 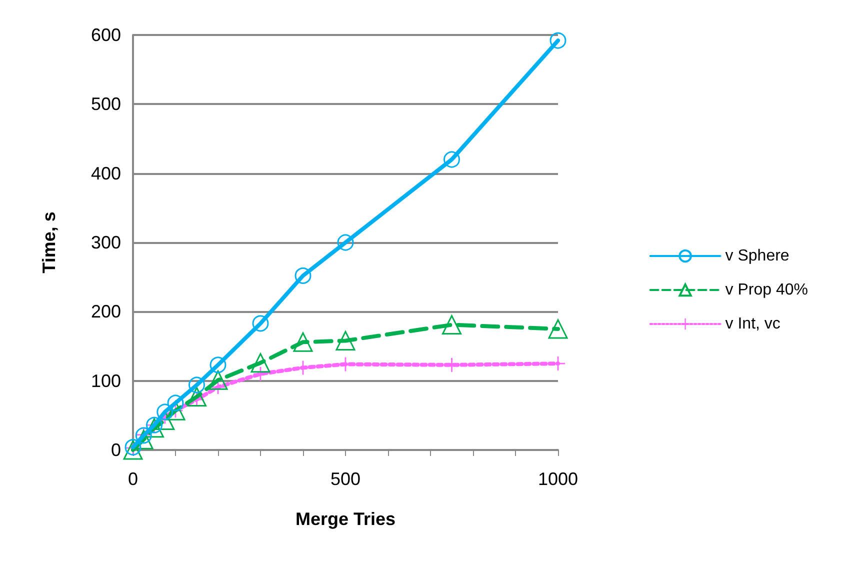 I want to click on y-tick-label: 300, so click(x=105, y=242).